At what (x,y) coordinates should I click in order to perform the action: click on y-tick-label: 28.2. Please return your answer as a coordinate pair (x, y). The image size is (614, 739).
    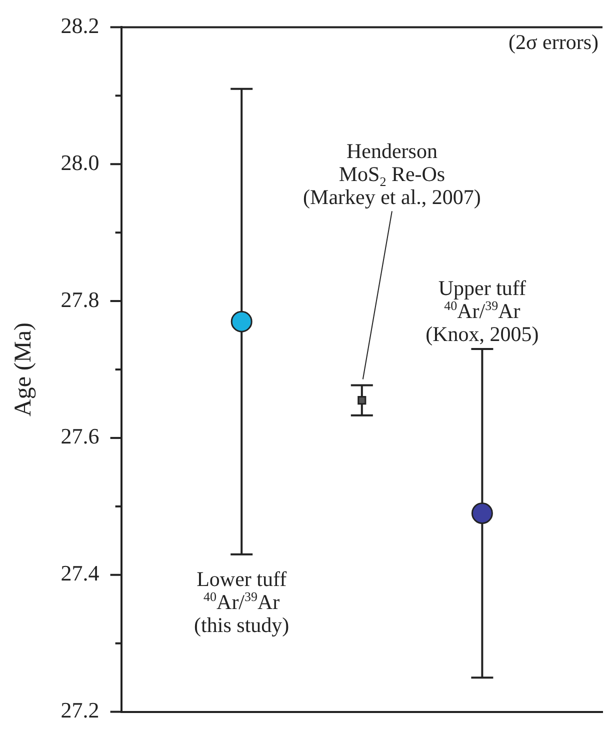
    Looking at the image, I should click on (80, 25).